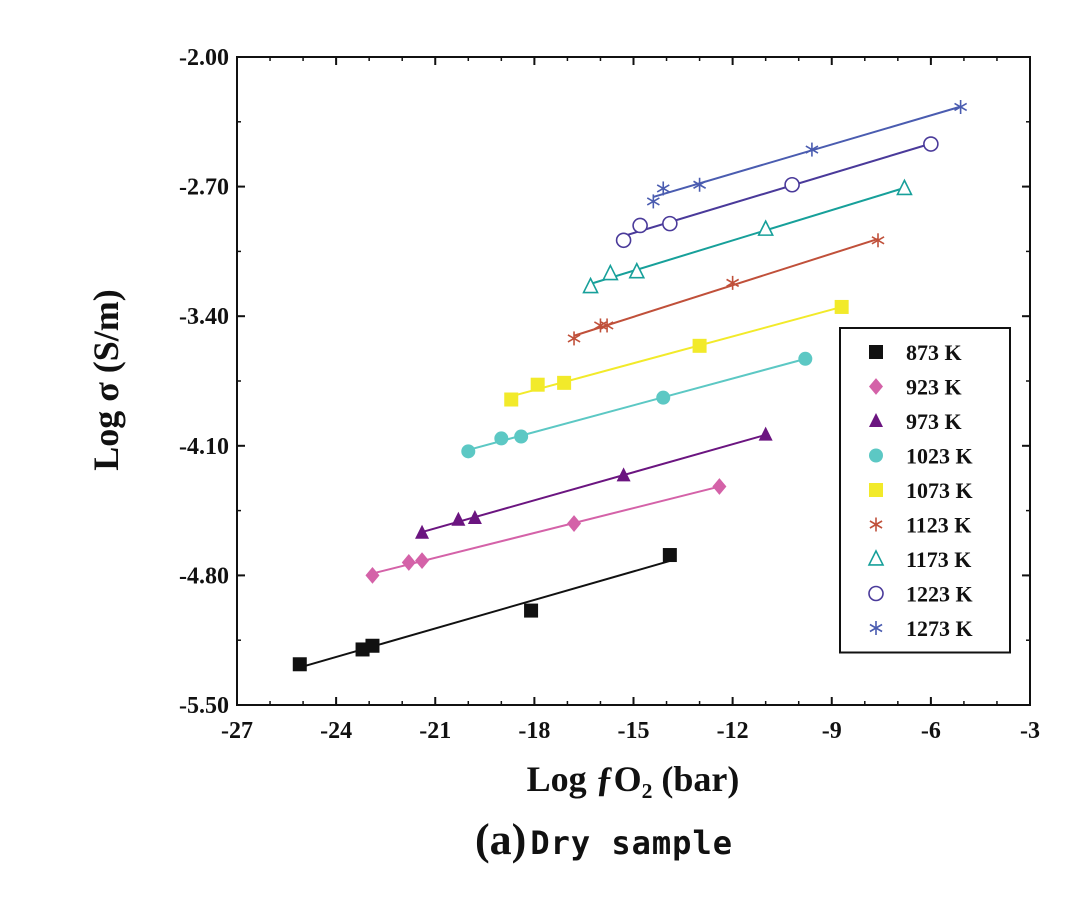 The height and width of the screenshot is (900, 1086). Describe the element at coordinates (204, 706) in the screenshot. I see `y-tick-label: -5.50` at that location.